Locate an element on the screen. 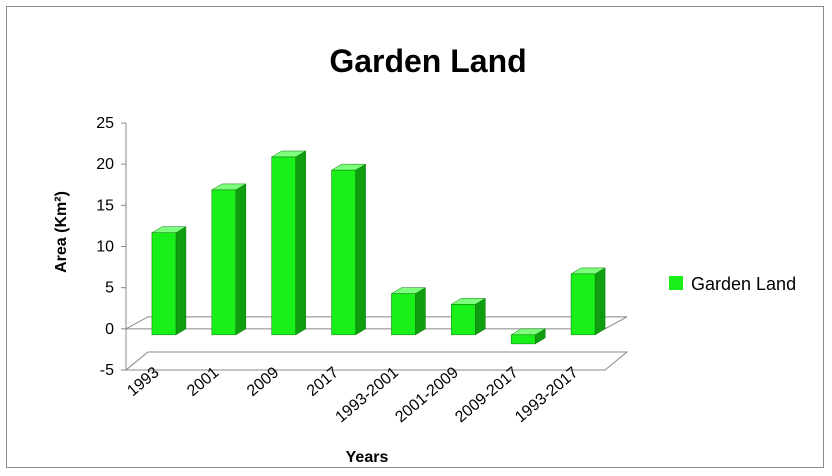  x-tick-label: 2009-2017 is located at coordinates (487, 395).